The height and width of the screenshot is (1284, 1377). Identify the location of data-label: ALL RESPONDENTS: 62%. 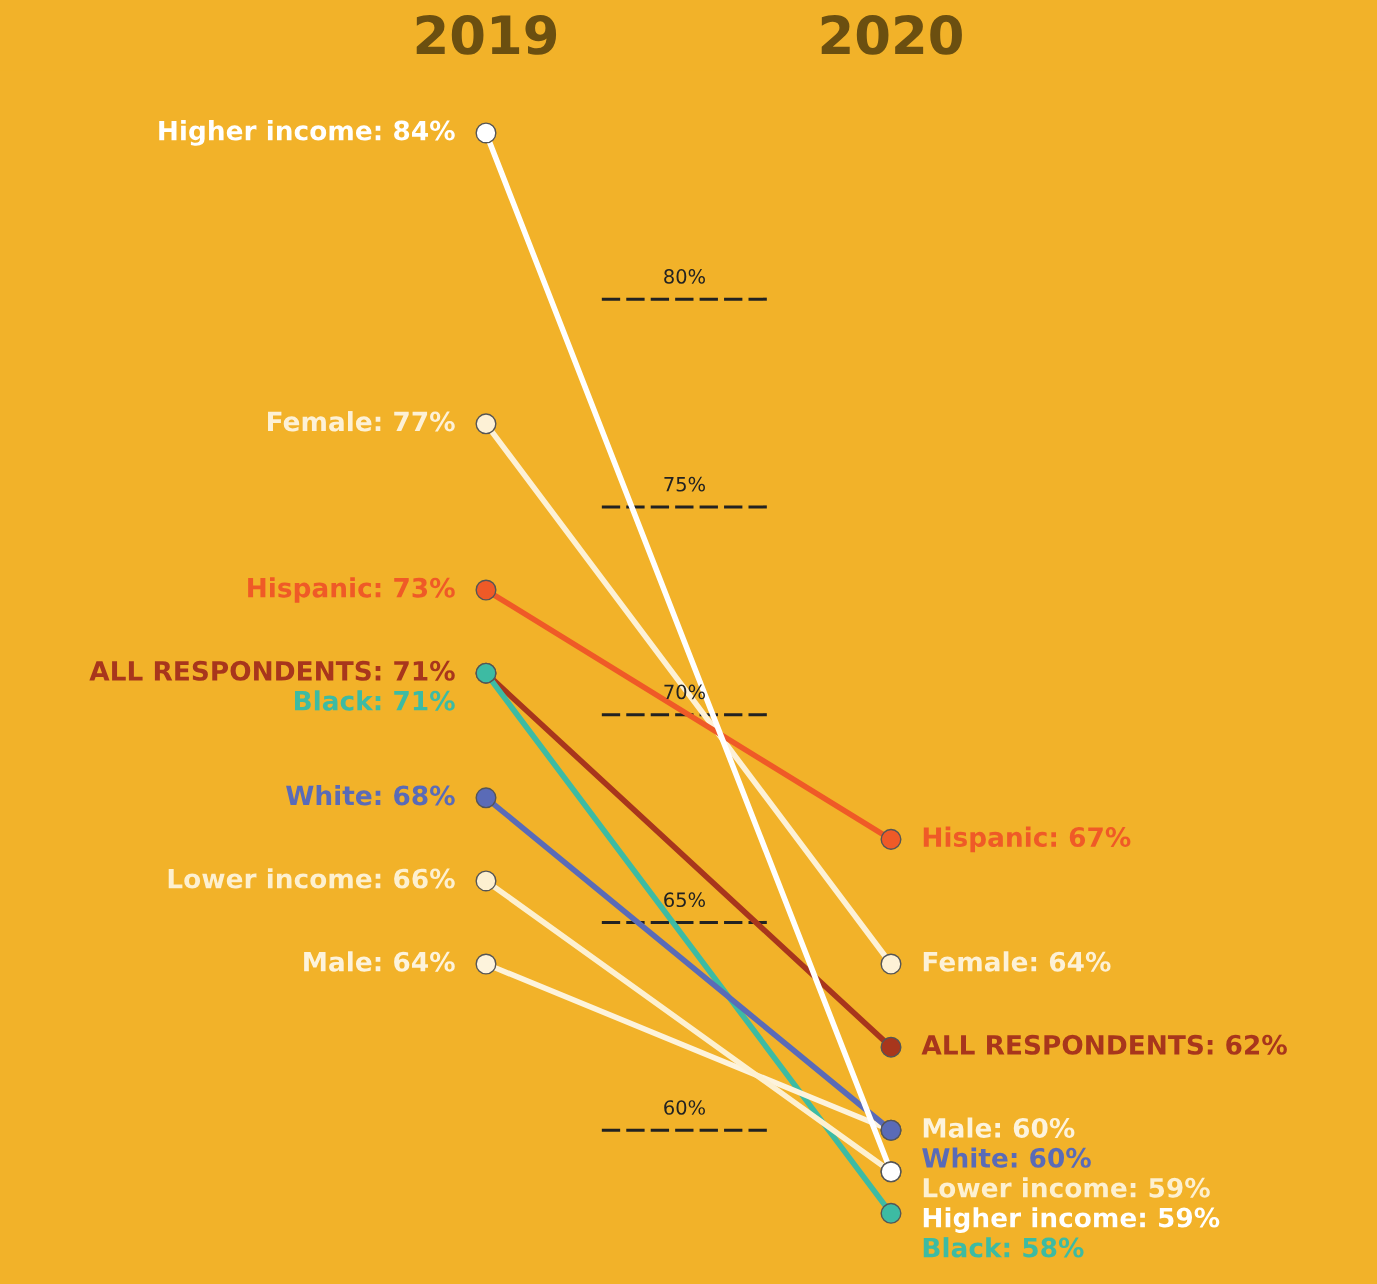
(1104, 1044).